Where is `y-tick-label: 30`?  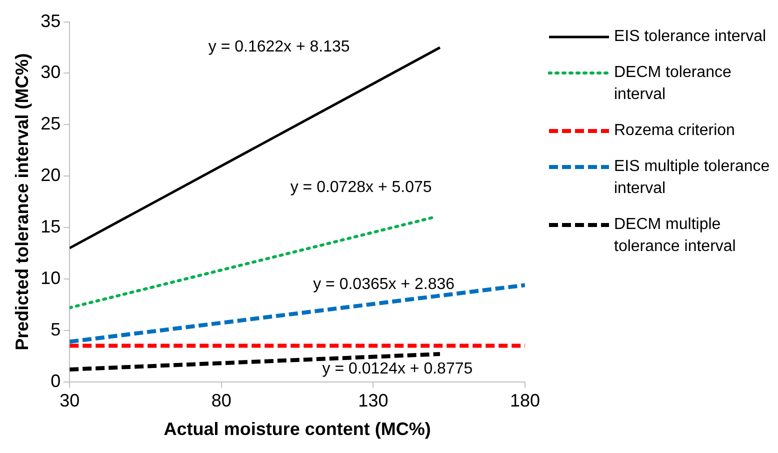 y-tick-label: 30 is located at coordinates (50, 72).